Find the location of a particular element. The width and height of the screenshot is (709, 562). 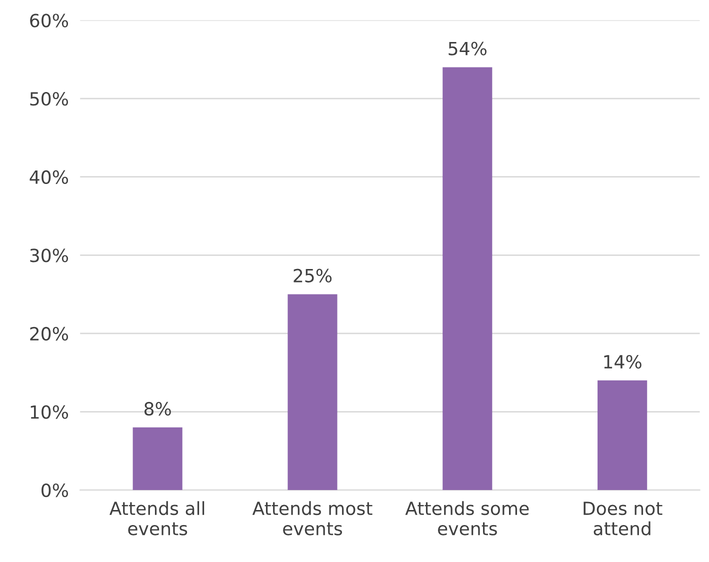

x-tick-label: Attends all events is located at coordinates (156, 518).